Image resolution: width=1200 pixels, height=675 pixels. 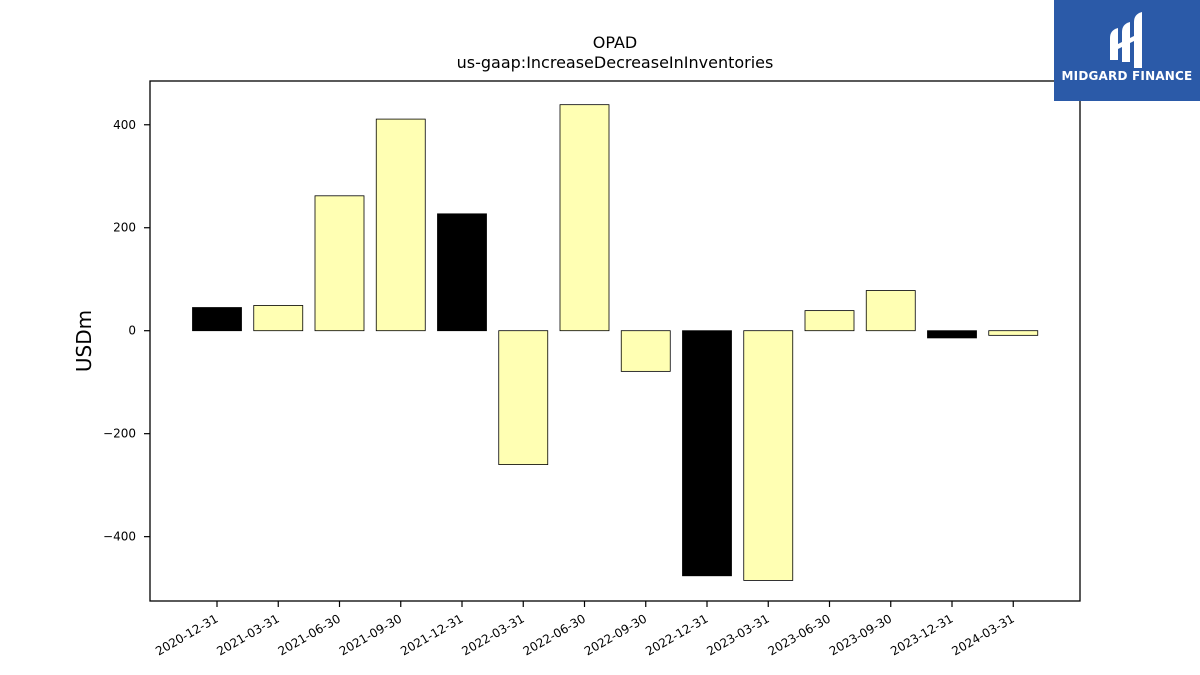 What do you see at coordinates (615, 62) in the screenshot?
I see `chart-subtitle: us-gaap:IncreaseDecreaseInInventories` at bounding box center [615, 62].